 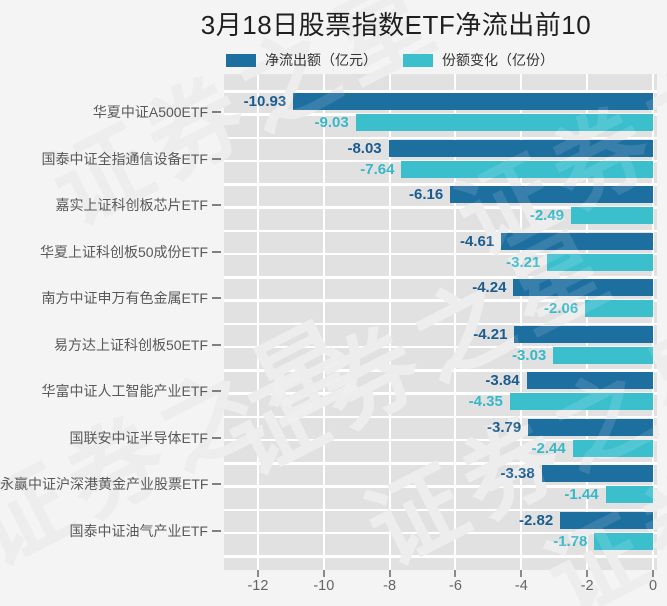 I want to click on value-label-net-outflow: -10.93, so click(x=265, y=101).